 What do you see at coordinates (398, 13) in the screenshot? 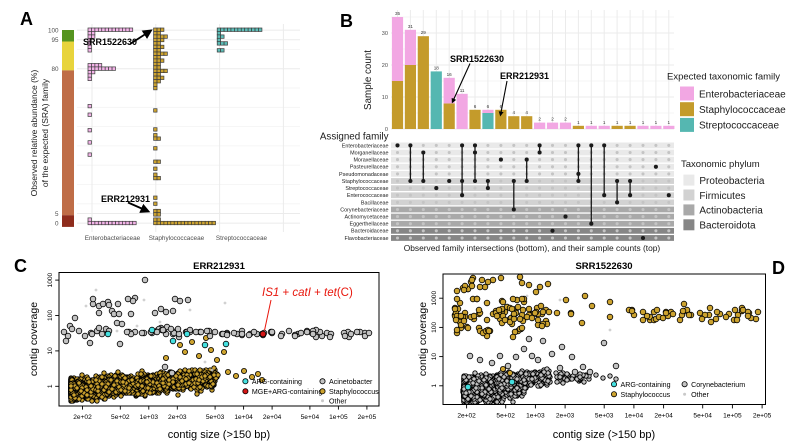
I see `svg-text: 35` at bounding box center [398, 13].